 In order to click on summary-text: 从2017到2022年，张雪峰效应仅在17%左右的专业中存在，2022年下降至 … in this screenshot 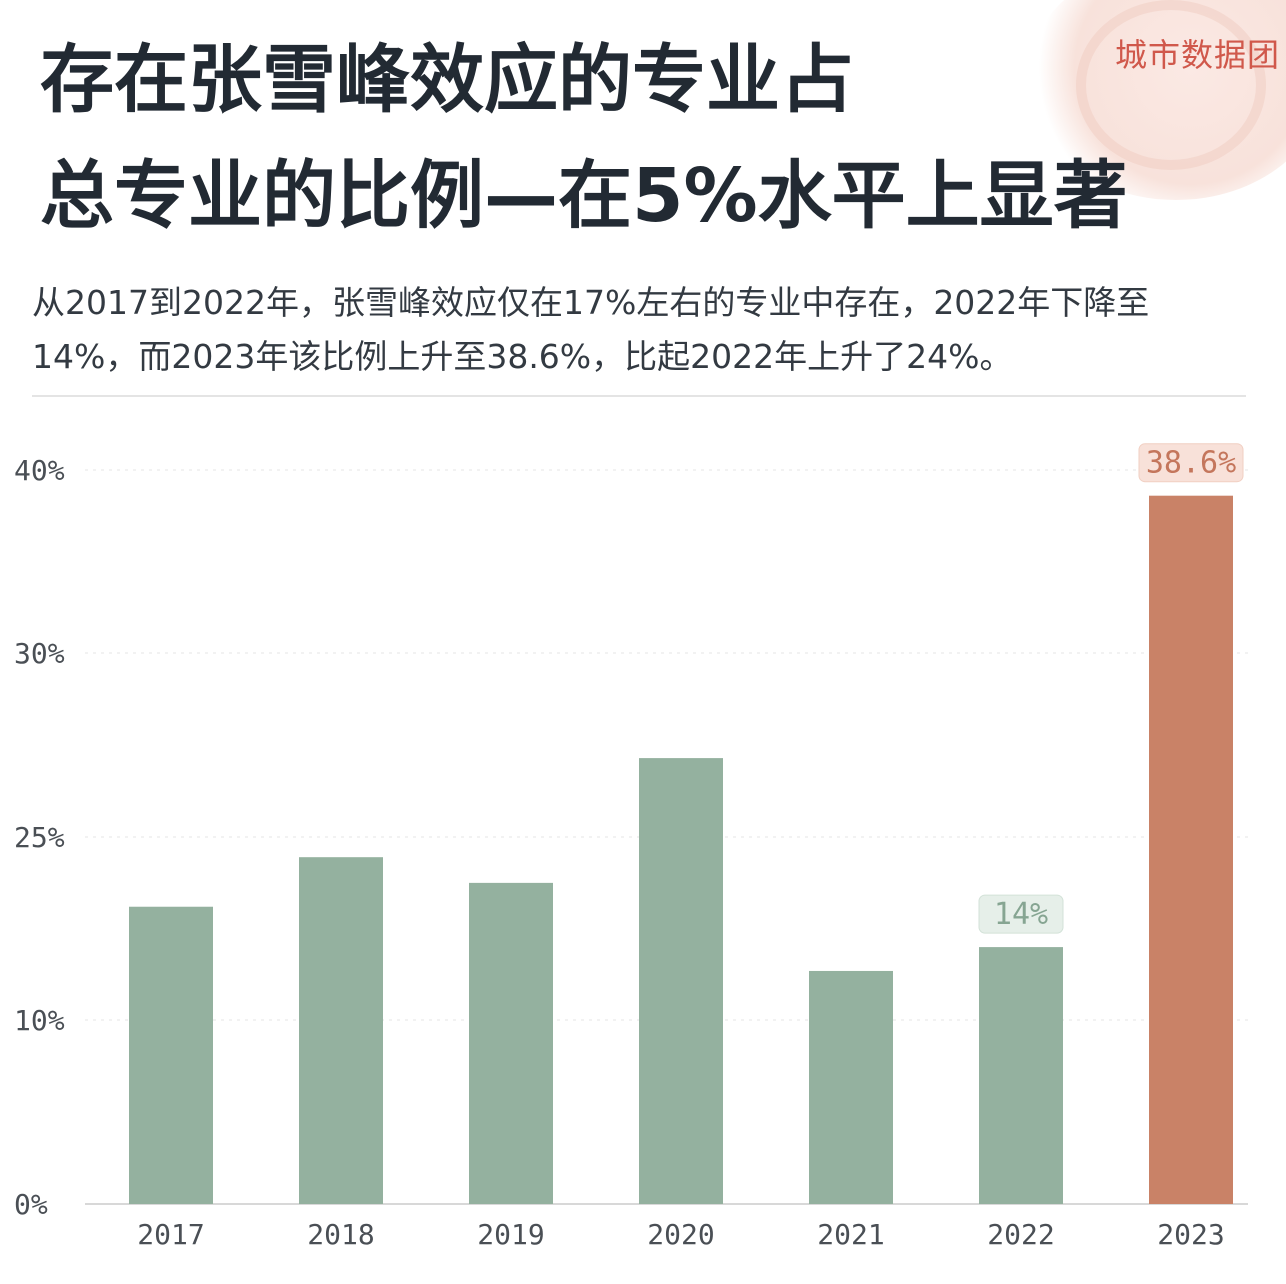, I will do `click(642, 330)`.